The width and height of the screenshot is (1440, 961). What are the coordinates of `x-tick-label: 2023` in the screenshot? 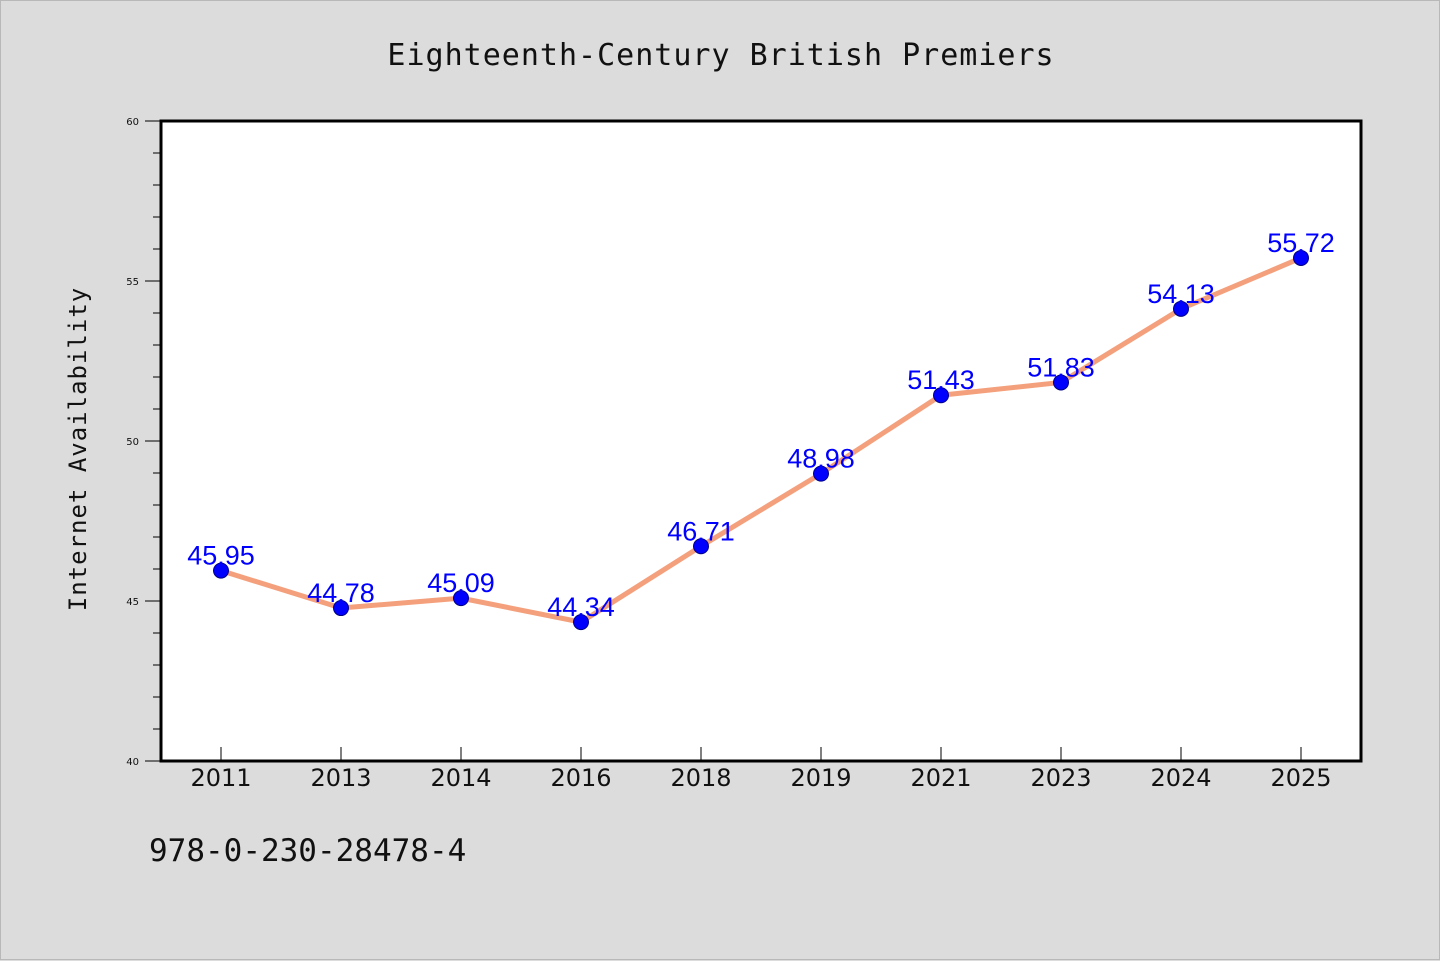 It's located at (1060, 778).